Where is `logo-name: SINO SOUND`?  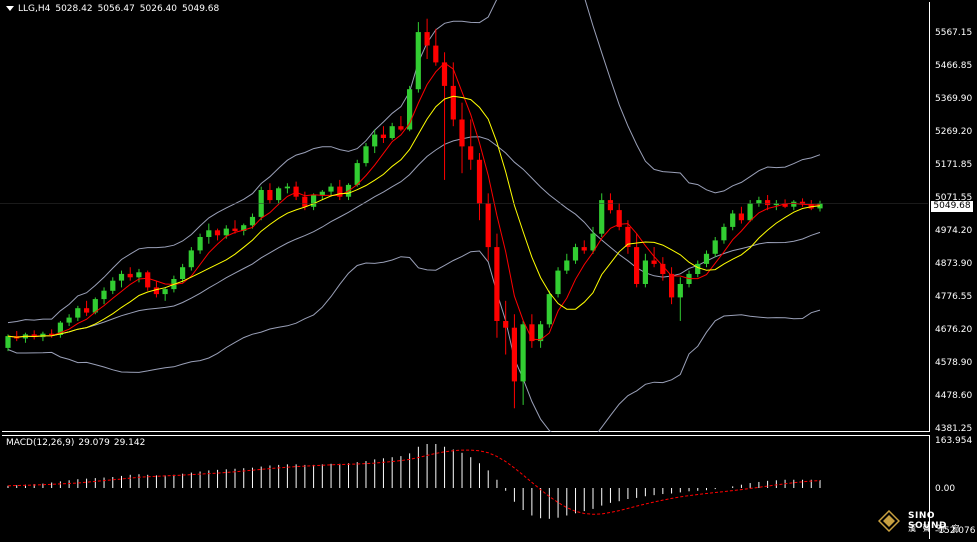
logo-name: SINO SOUND is located at coordinates (927, 521).